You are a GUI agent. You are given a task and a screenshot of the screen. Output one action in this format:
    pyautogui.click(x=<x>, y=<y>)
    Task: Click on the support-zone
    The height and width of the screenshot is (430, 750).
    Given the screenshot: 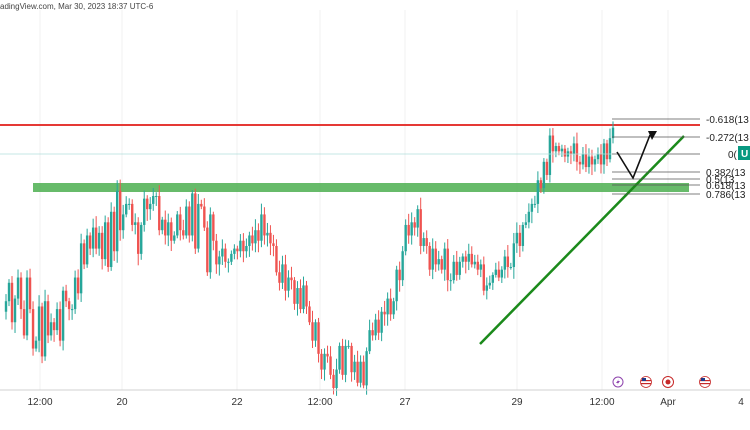 What is the action you would take?
    pyautogui.click(x=361, y=187)
    